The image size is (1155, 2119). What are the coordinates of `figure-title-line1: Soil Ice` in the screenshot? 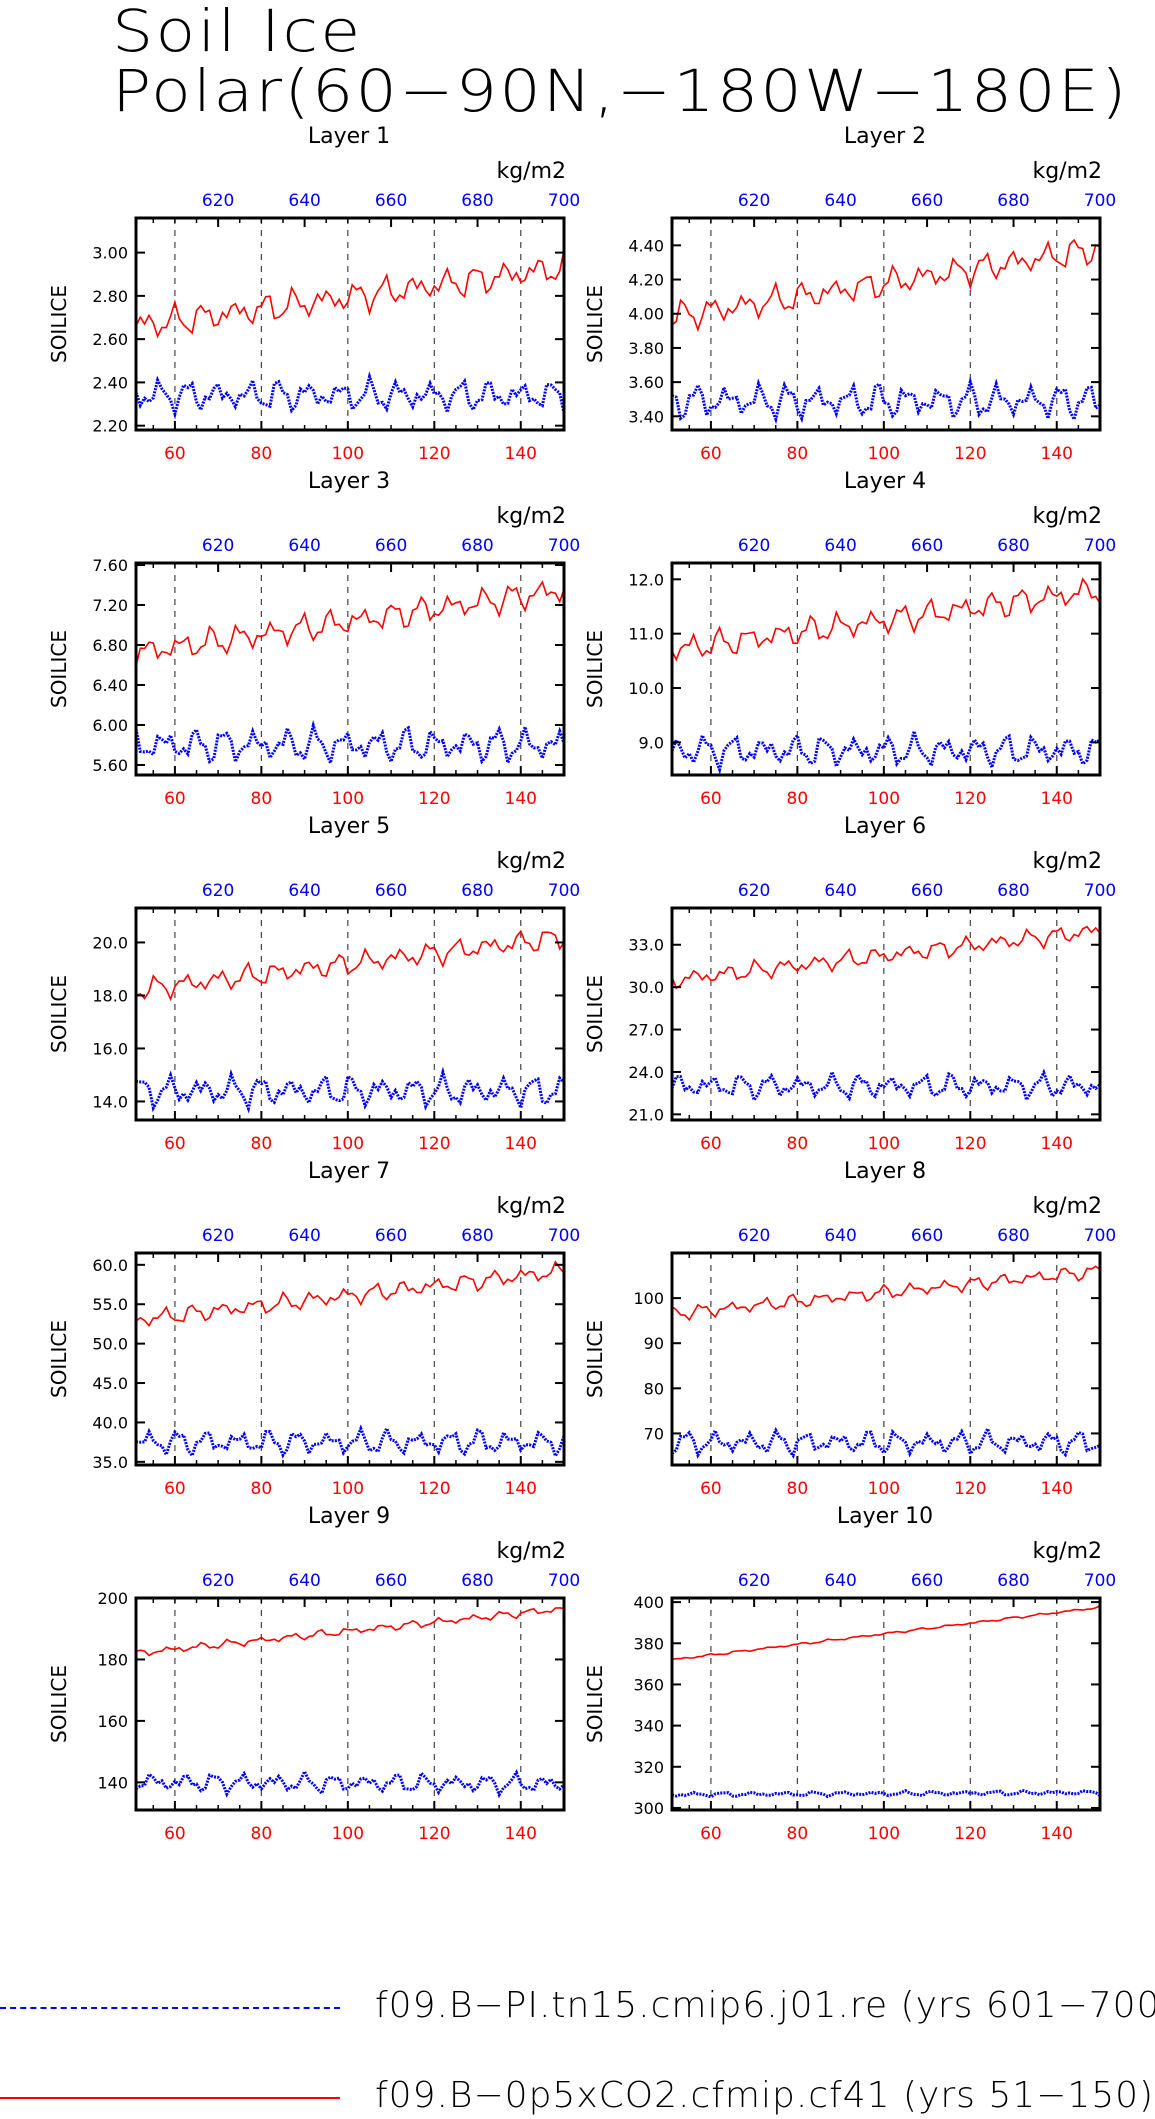 It's located at (237, 32).